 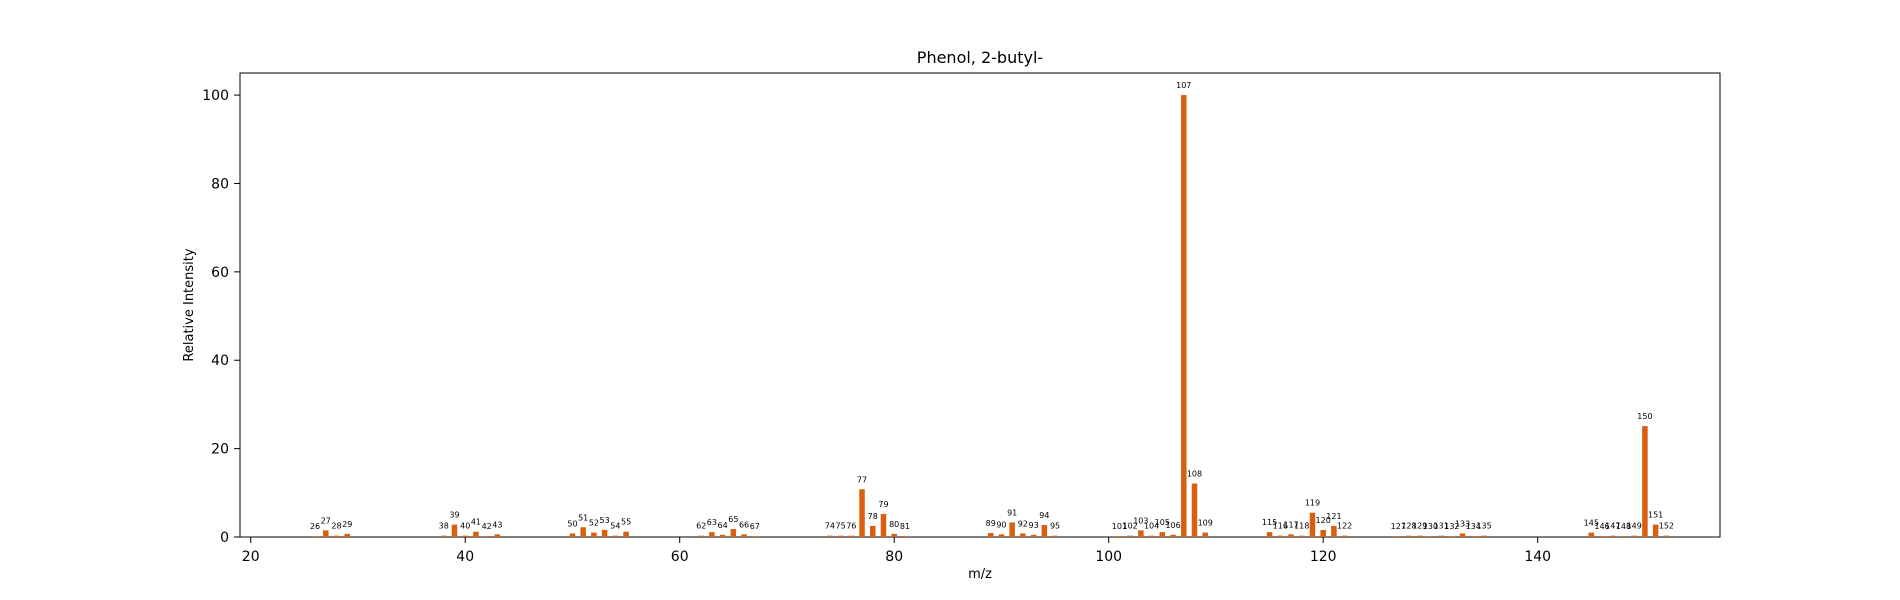 What do you see at coordinates (1205, 523) in the screenshot?
I see `bar-data-label: 109` at bounding box center [1205, 523].